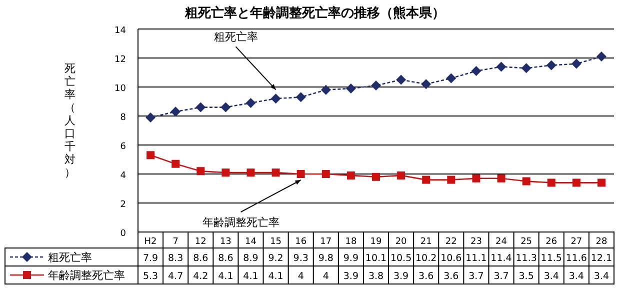 The height and width of the screenshot is (293, 617). What do you see at coordinates (86, 275) in the screenshot?
I see `legend-label: 年齢調整死亡率` at bounding box center [86, 275].